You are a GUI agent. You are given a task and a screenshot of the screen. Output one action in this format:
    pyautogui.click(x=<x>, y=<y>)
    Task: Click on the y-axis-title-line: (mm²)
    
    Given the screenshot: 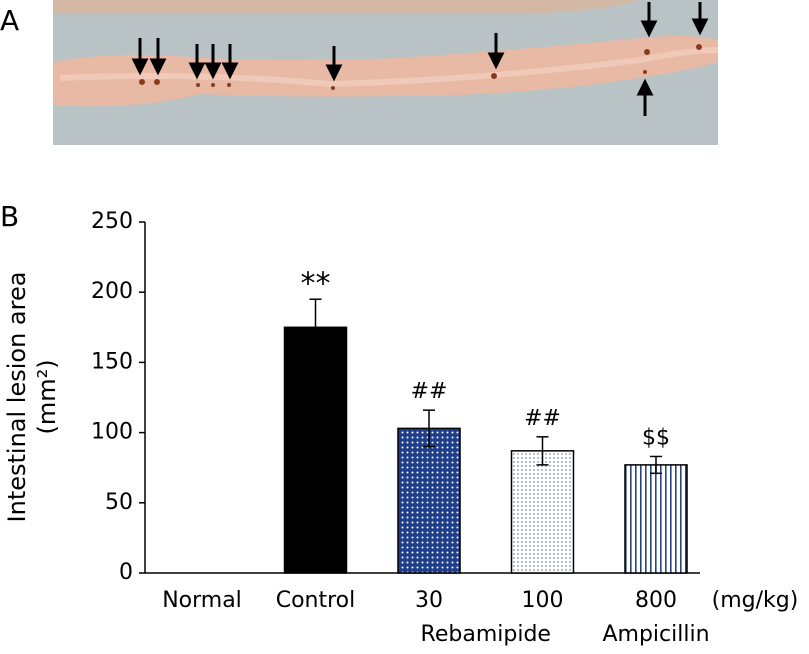 What is the action you would take?
    pyautogui.click(x=47, y=396)
    